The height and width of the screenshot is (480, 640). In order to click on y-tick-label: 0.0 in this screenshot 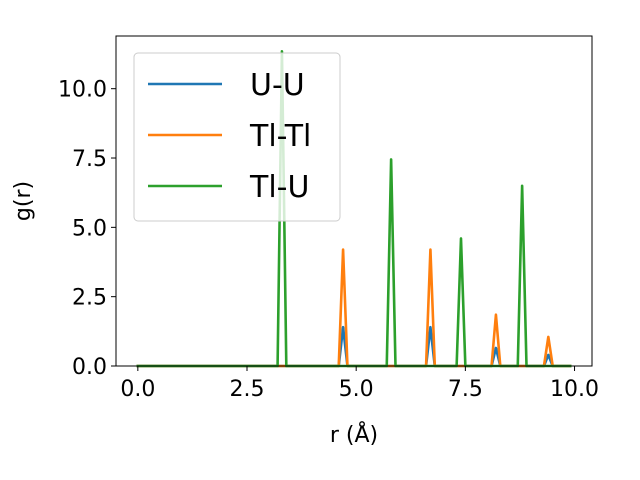, I will do `click(89, 367)`.